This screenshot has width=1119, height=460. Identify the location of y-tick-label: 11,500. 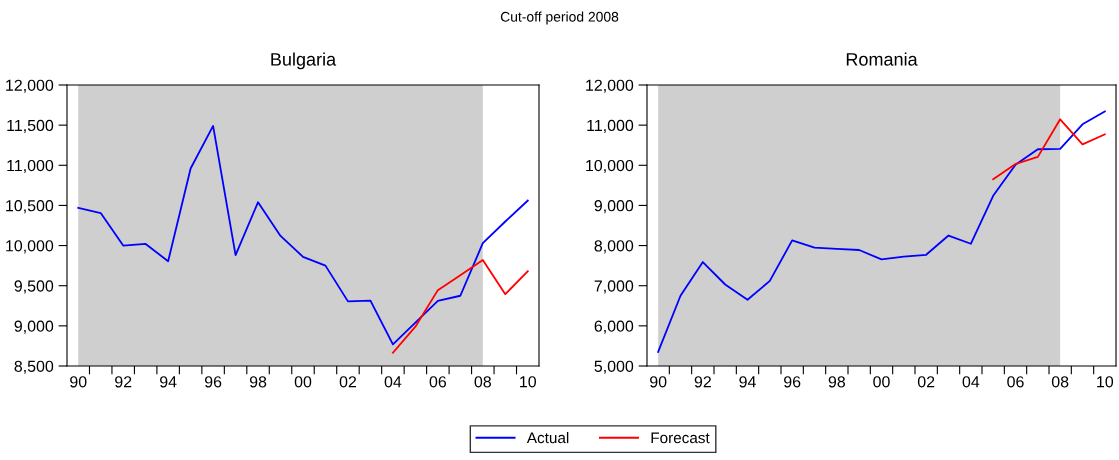
(30, 126).